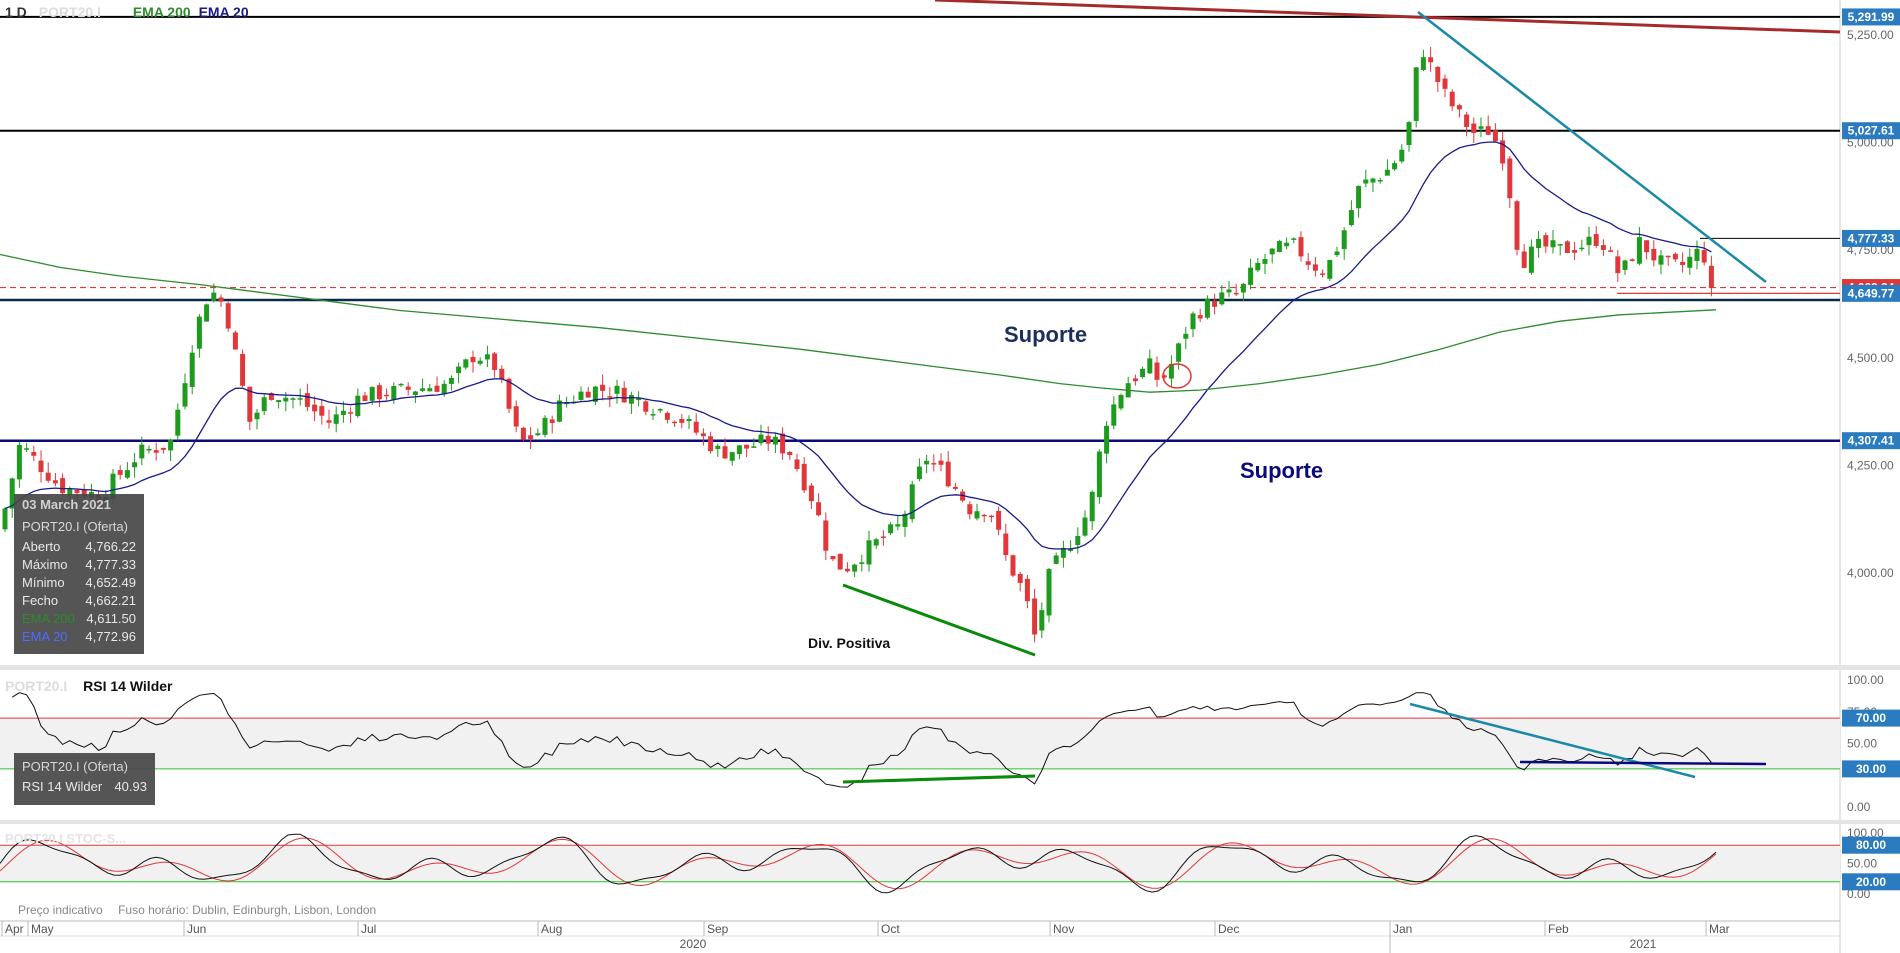 Image resolution: width=1900 pixels, height=953 pixels. Describe the element at coordinates (110, 582) in the screenshot. I see `tooltip-value: 4,652.49` at that location.